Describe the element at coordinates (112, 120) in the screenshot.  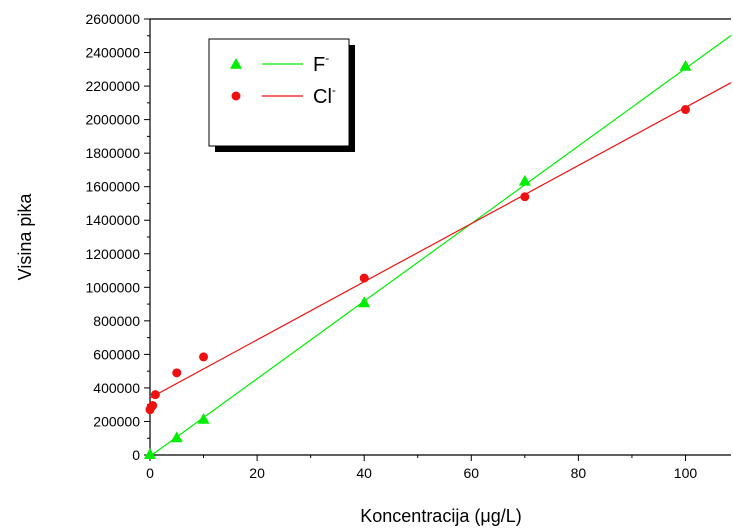
I see `y-tick-label: 2000000` at that location.